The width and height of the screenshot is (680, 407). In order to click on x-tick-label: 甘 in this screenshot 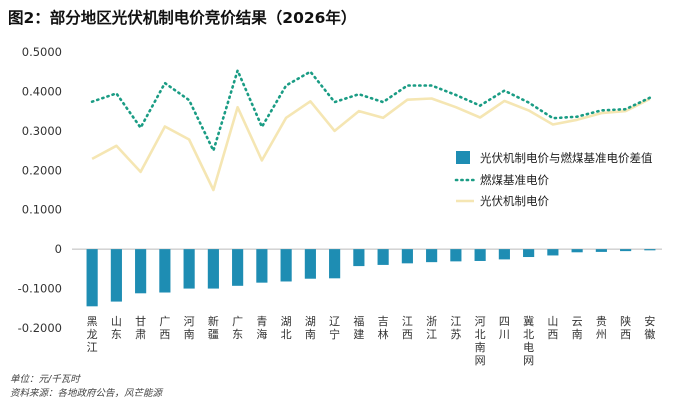, I will do `click(140, 321)`.